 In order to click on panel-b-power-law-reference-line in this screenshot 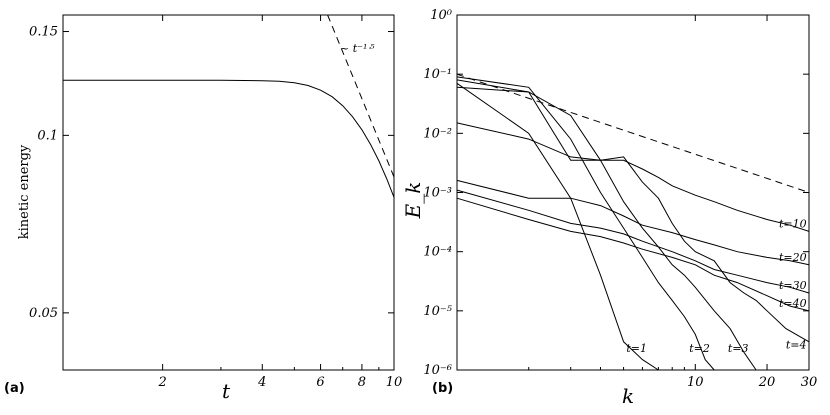, I will do `click(633, 133)`.